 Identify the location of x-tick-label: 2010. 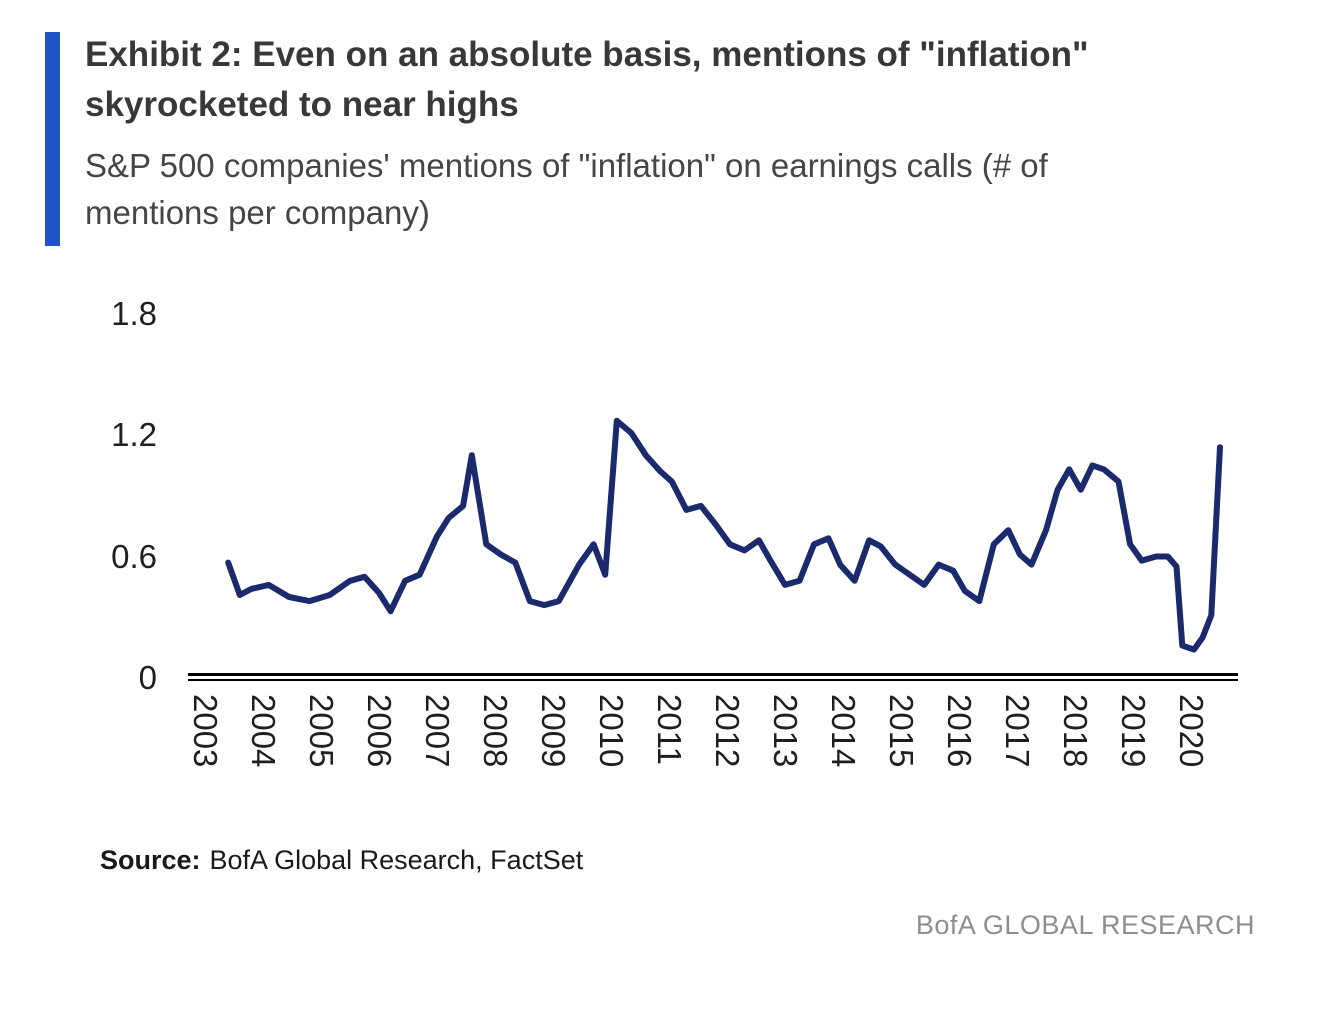
(611, 731).